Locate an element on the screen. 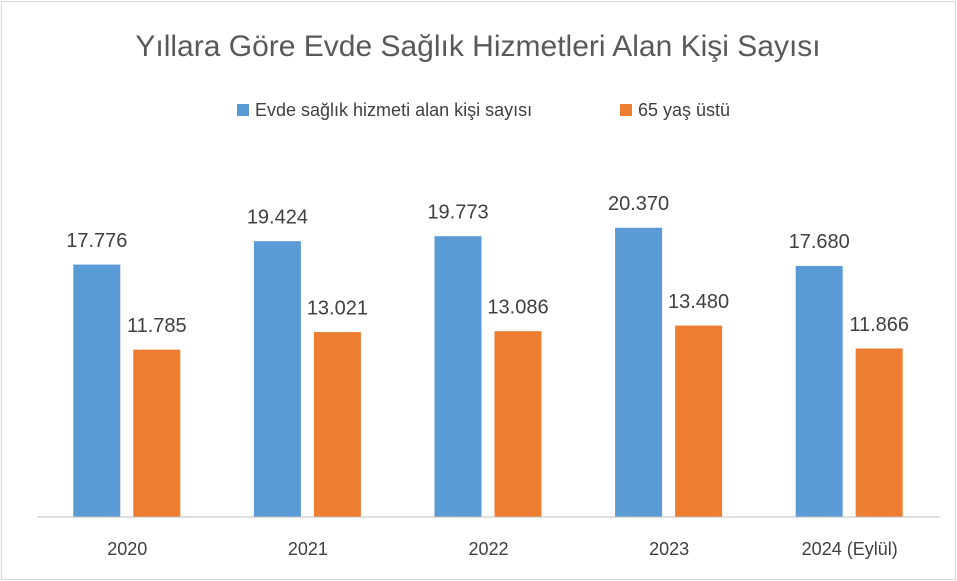 The width and height of the screenshot is (957, 581). x-tick-label: 2023 is located at coordinates (669, 549).